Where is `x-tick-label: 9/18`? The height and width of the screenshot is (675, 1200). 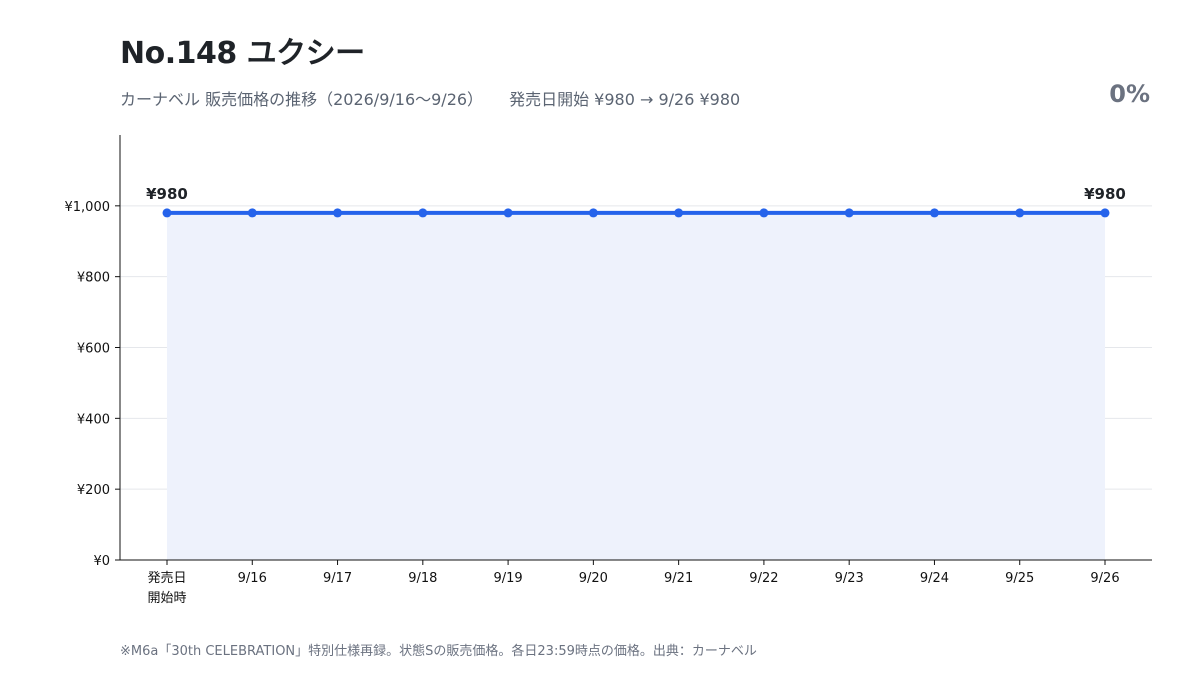
x-tick-label: 9/18 is located at coordinates (422, 578).